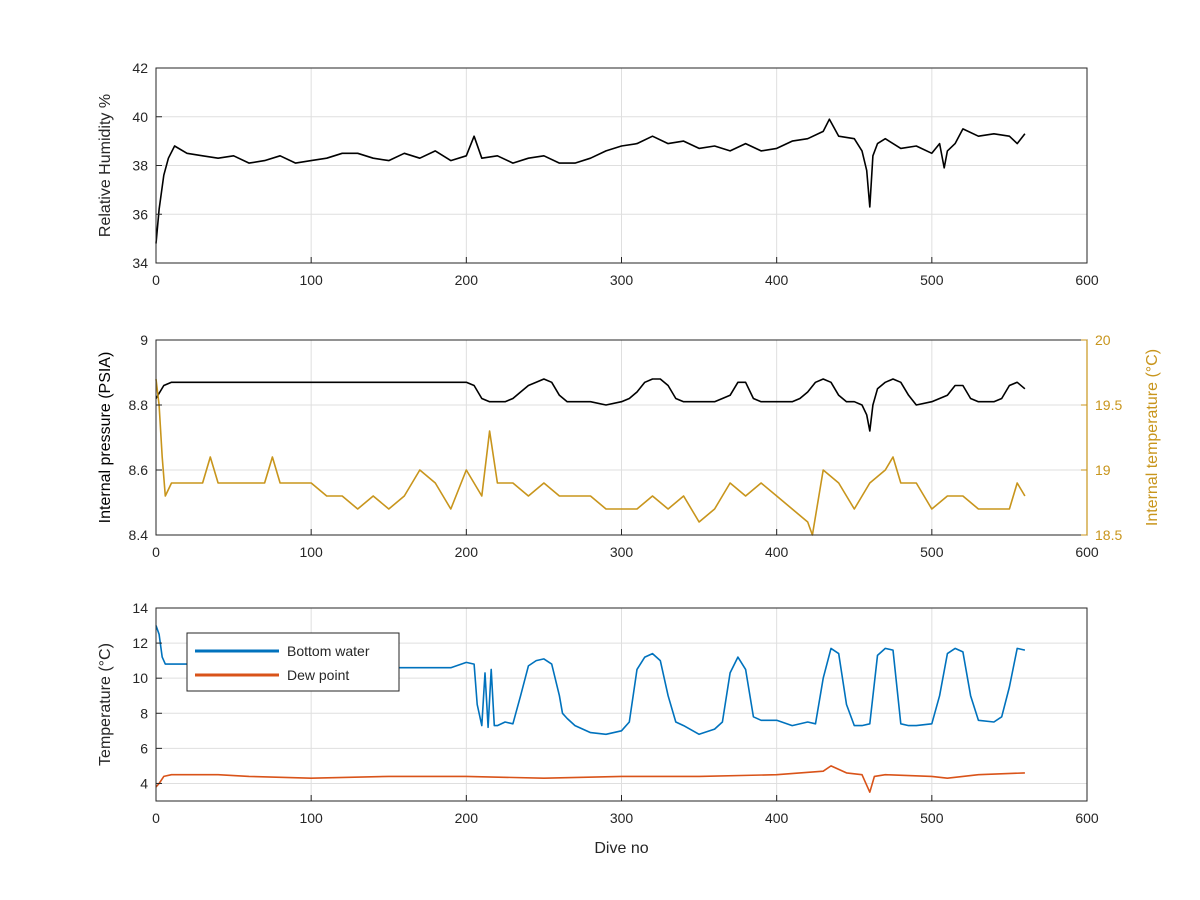  I want to click on right-y-tick-label: 19, so click(1103, 470).